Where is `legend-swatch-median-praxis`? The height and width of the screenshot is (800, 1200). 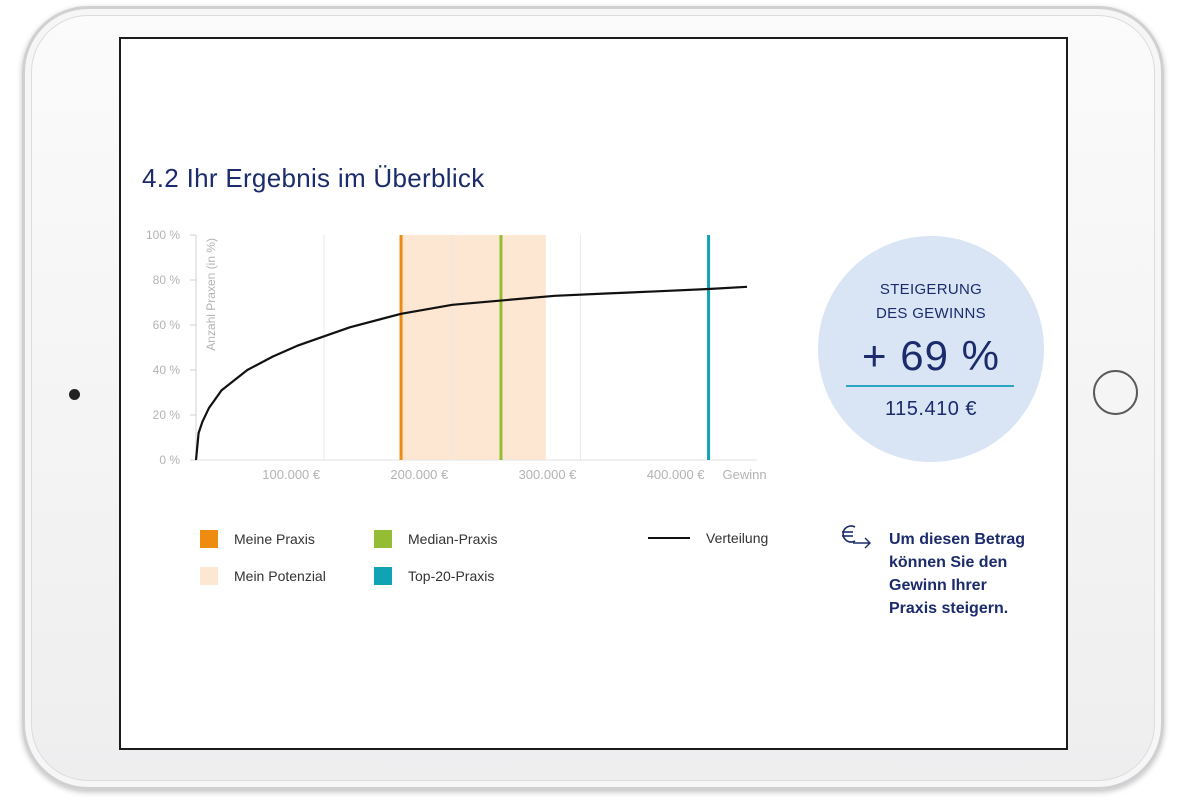
legend-swatch-median-praxis is located at coordinates (383, 539).